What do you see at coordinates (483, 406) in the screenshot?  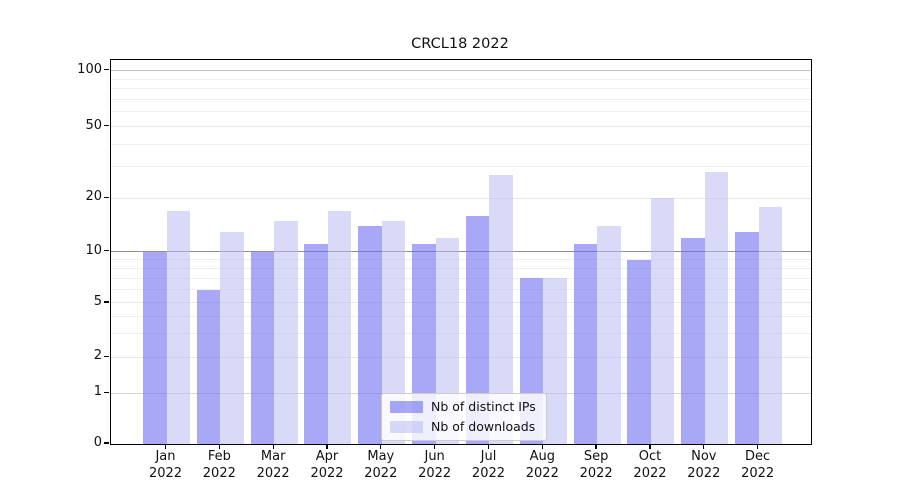 I see `legend-label-distinct-ips: Nb of distinct IPs` at bounding box center [483, 406].